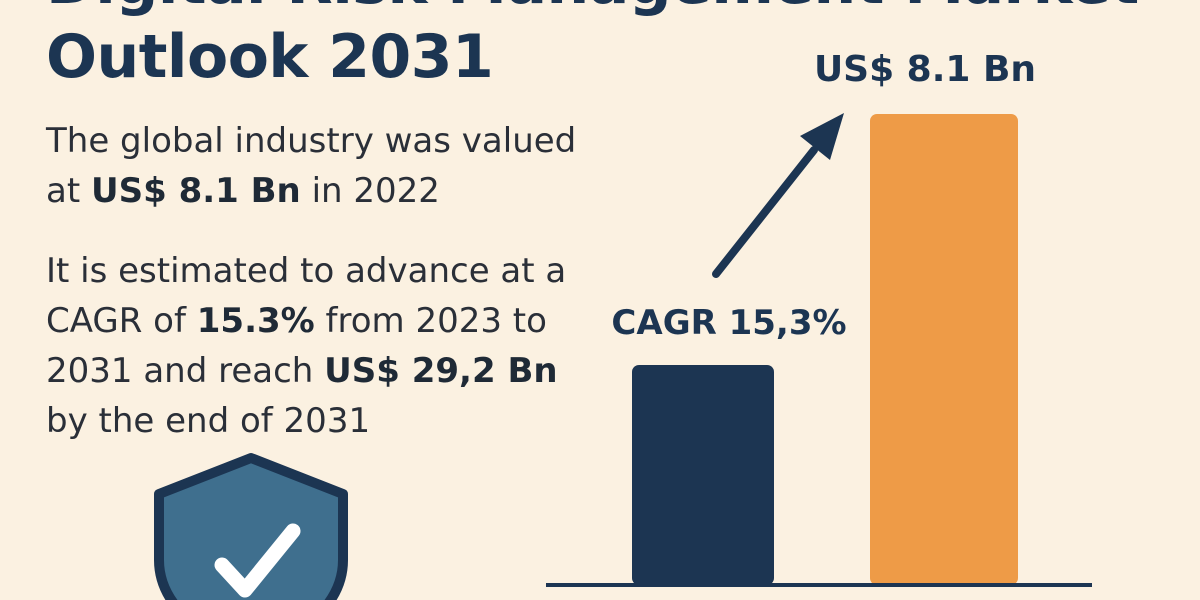 Image resolution: width=1200 pixels, height=600 pixels. Describe the element at coordinates (370, 191) in the screenshot. I see `valuation-text-c: in 2022` at that location.